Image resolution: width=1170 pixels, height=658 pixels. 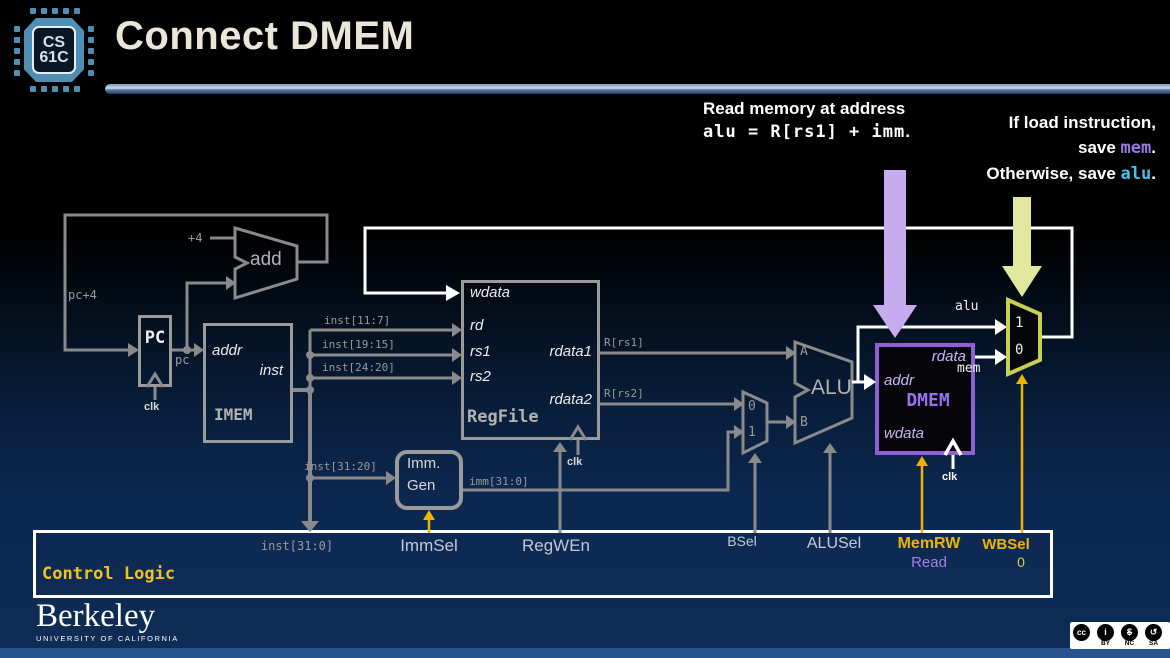 What do you see at coordinates (624, 342) in the screenshot?
I see `wire-label-r-rs1: R[rs1]` at bounding box center [624, 342].